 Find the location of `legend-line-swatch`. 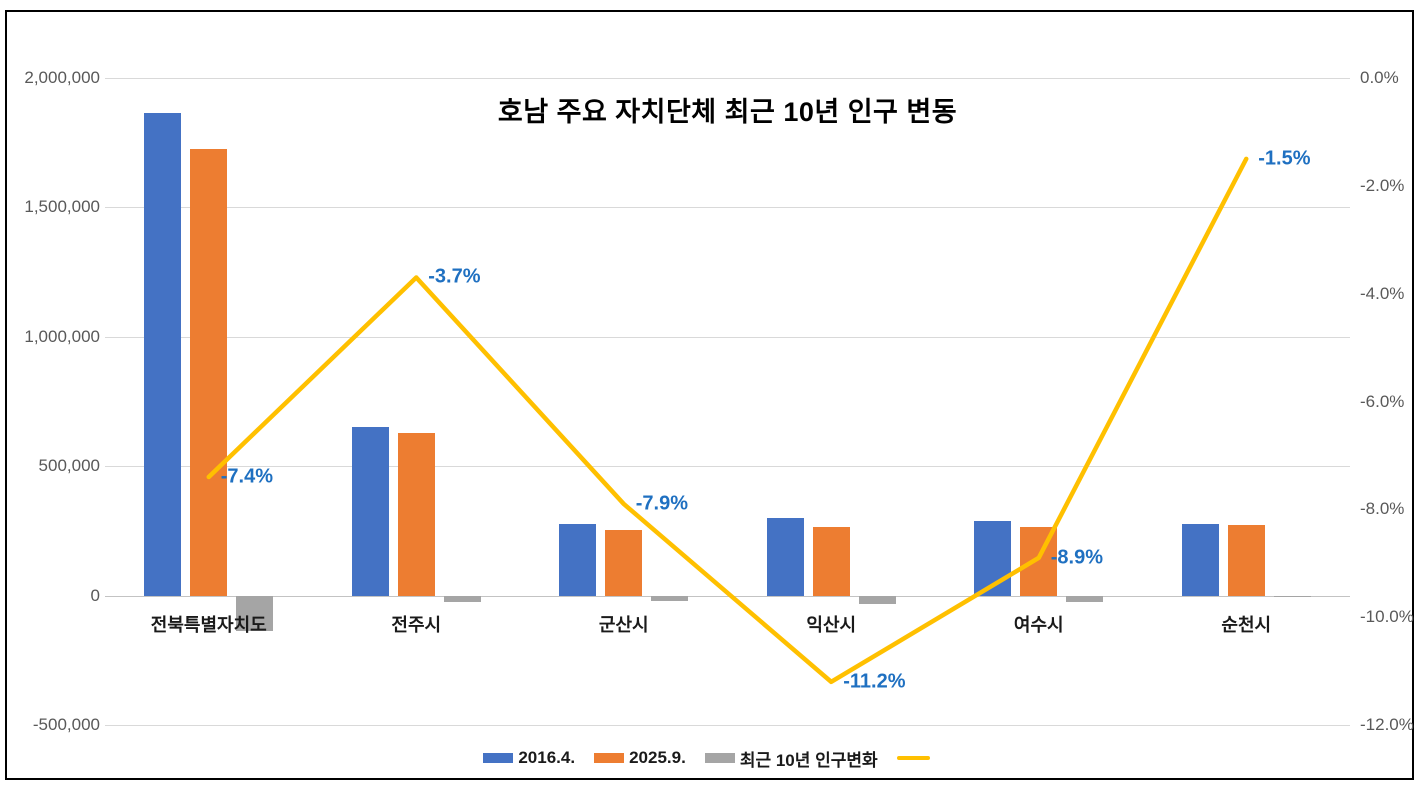

legend-line-swatch is located at coordinates (913, 758).